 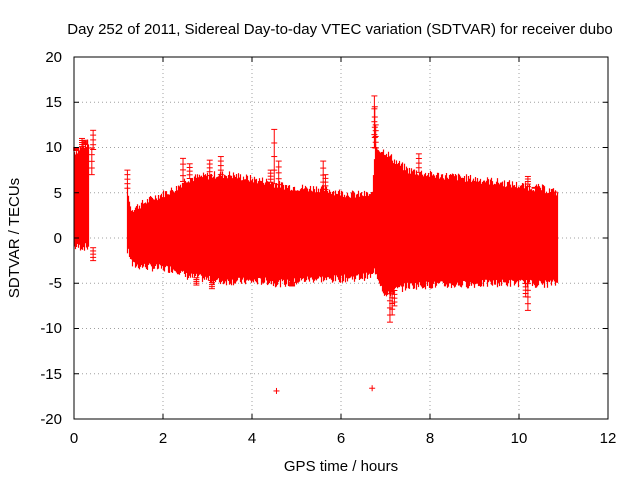 I want to click on x-tick-label: 8, so click(x=430, y=438).